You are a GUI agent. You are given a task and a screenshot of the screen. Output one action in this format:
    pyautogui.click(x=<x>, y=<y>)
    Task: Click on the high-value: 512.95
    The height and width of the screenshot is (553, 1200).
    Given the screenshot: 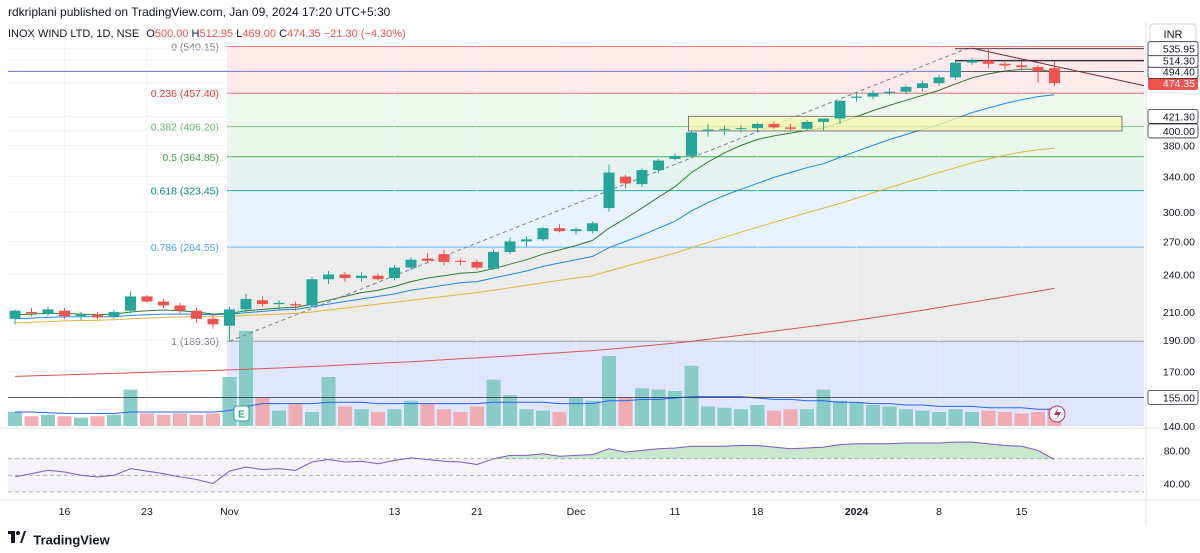 What is the action you would take?
    pyautogui.click(x=216, y=34)
    